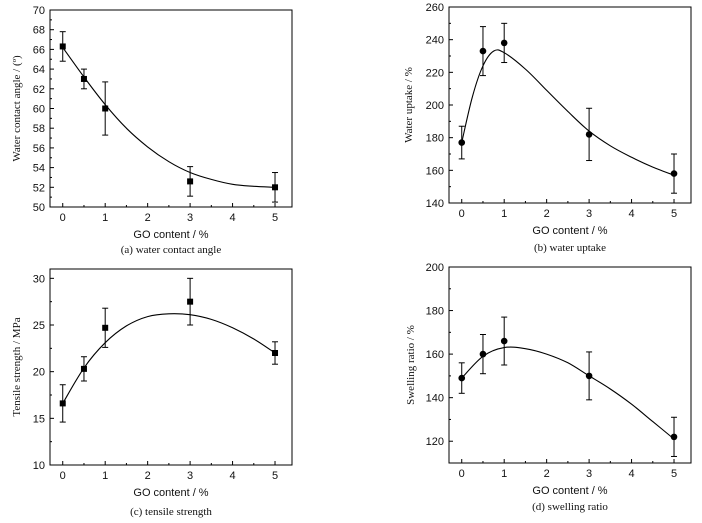 The height and width of the screenshot is (523, 702). I want to click on y-tick-label: 60, so click(39, 110).